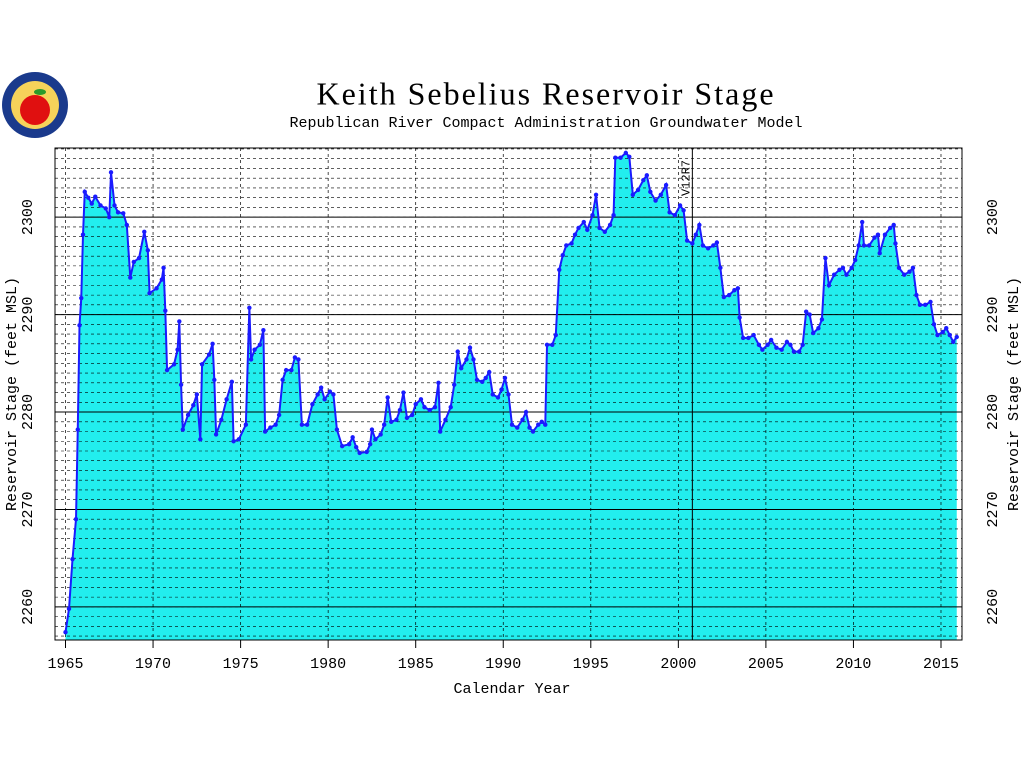 The width and height of the screenshot is (1024, 768). What do you see at coordinates (153, 664) in the screenshot?
I see `x-tick-label: 1970` at bounding box center [153, 664].